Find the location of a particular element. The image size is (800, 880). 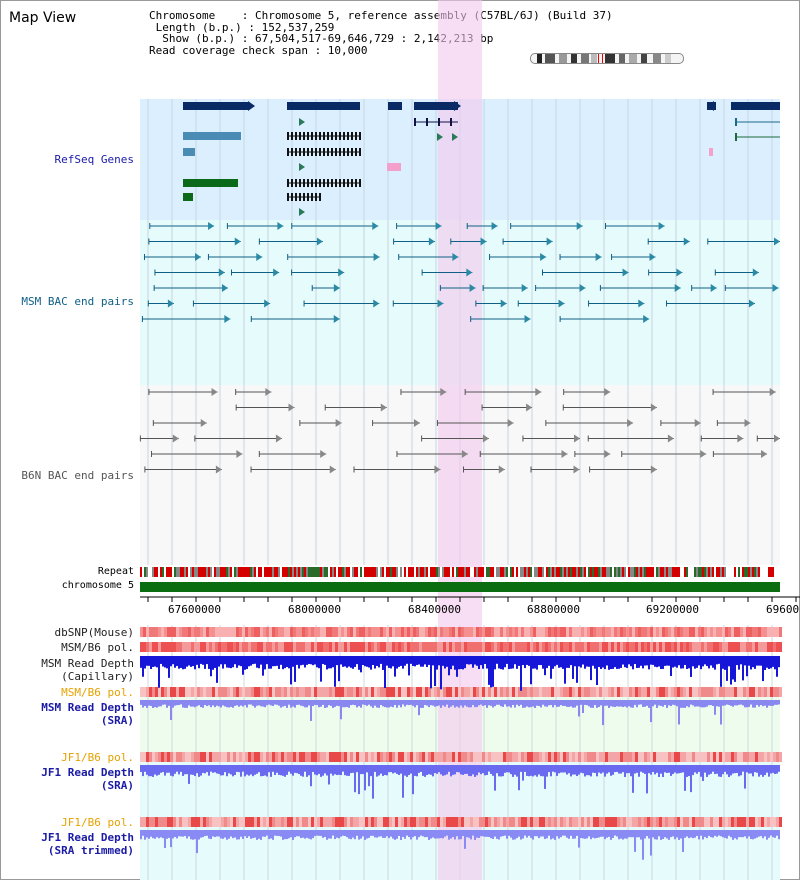

dbsnp-label: dbSNP(Mouse) is located at coordinates (94, 632).